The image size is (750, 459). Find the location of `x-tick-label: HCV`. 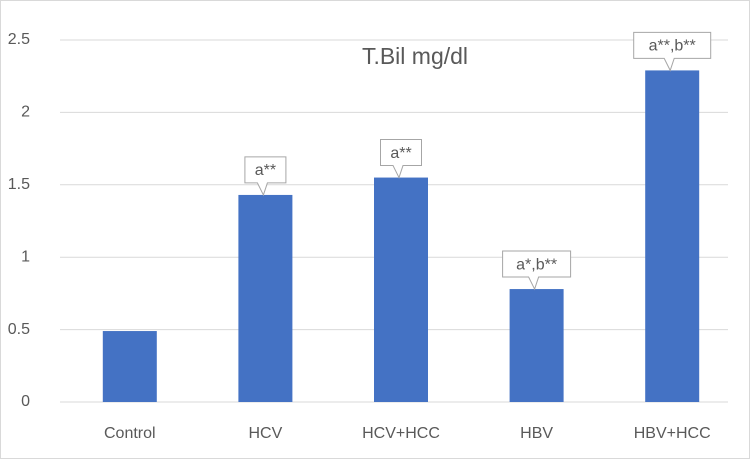

x-tick-label: HCV is located at coordinates (266, 433).